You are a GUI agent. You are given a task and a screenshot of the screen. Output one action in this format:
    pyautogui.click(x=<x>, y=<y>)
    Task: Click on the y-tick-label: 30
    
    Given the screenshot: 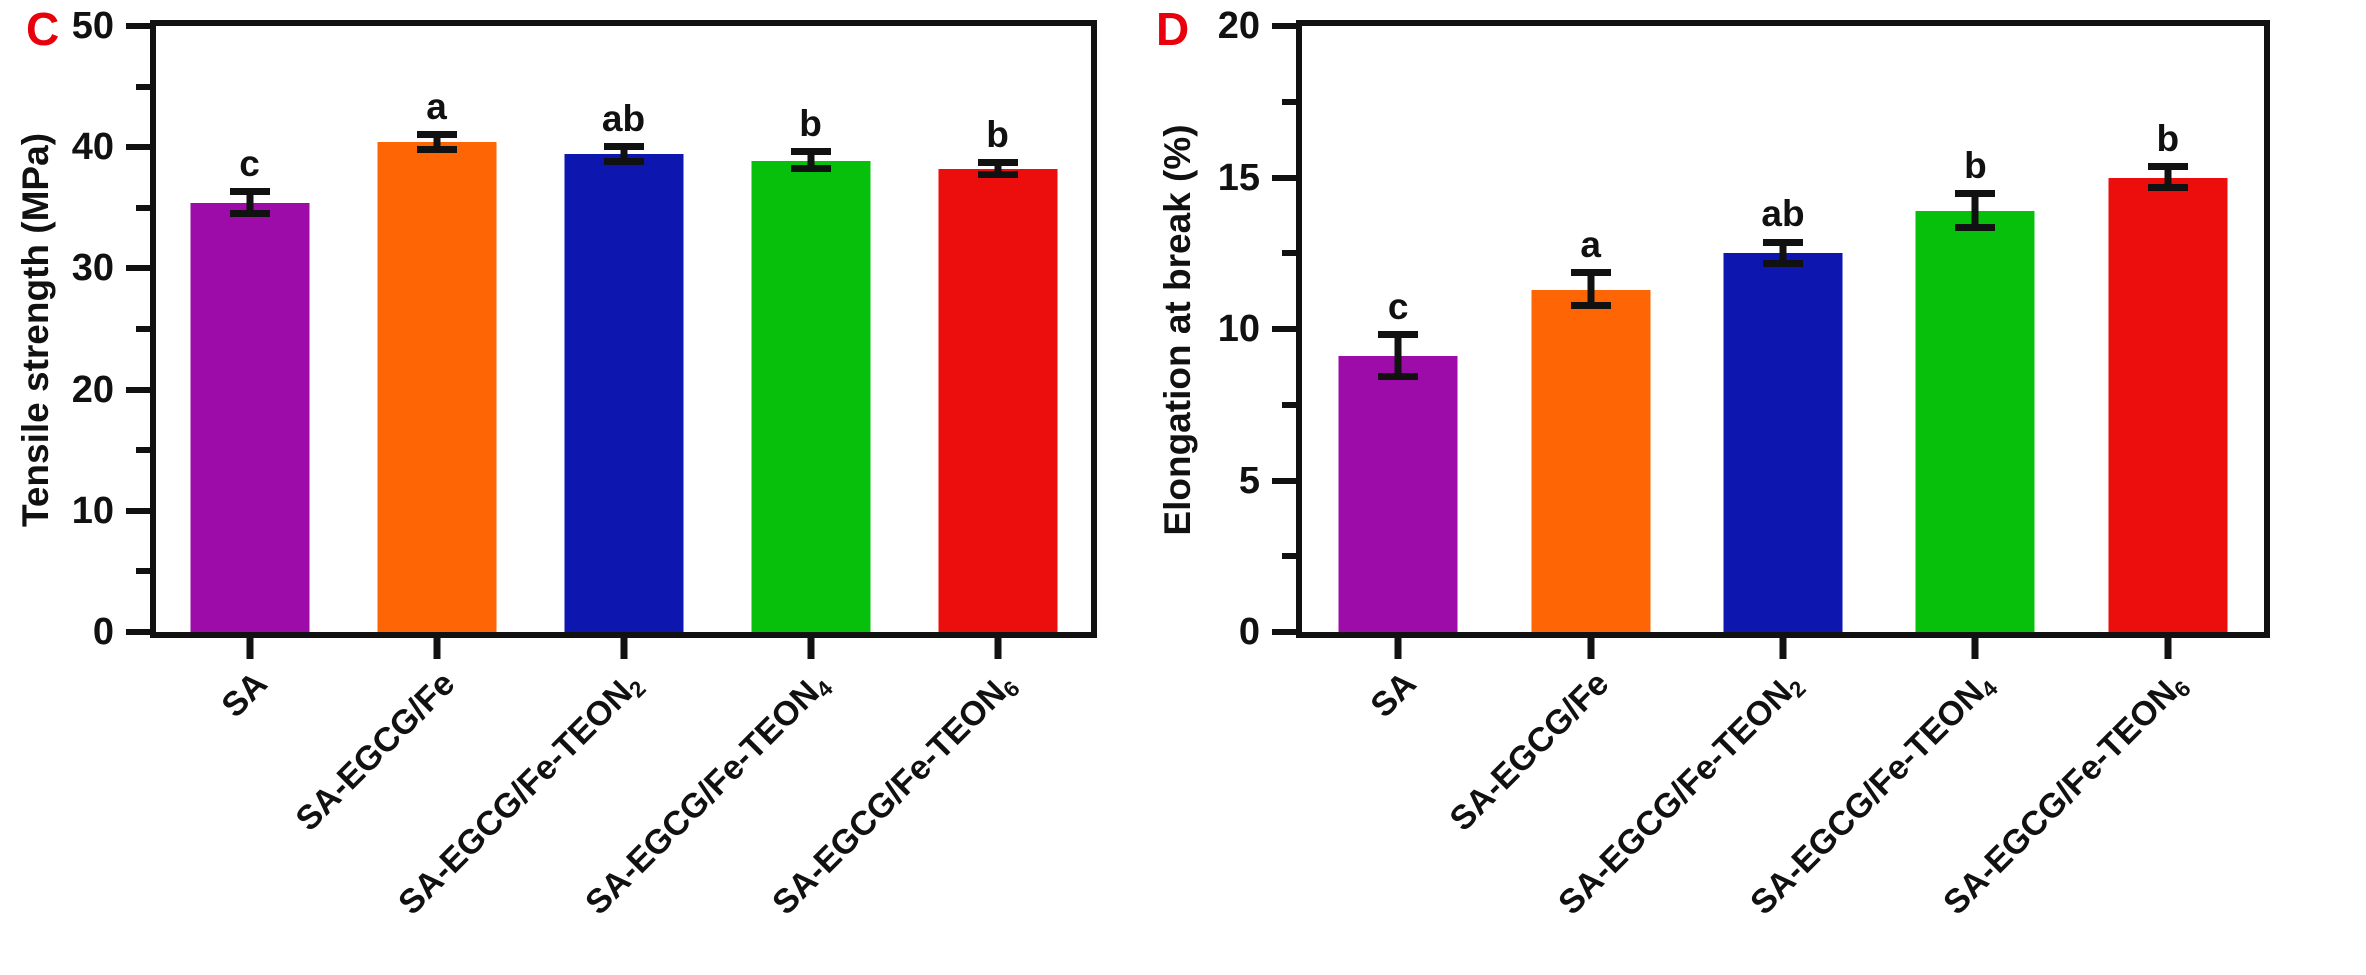 What is the action you would take?
    pyautogui.click(x=92, y=268)
    